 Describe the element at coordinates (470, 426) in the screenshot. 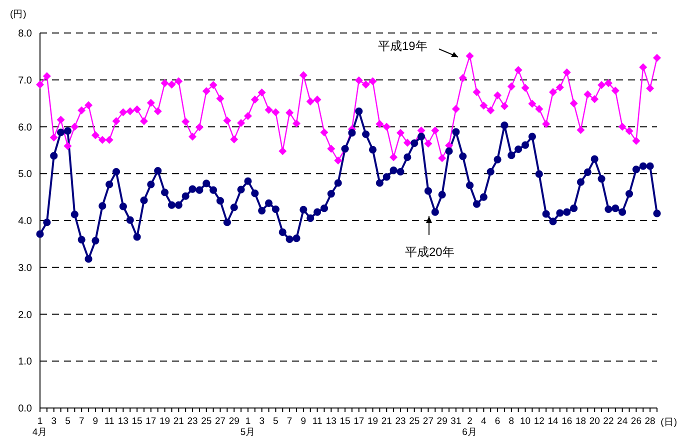

I see `x-tick-label: 2 6月` at that location.